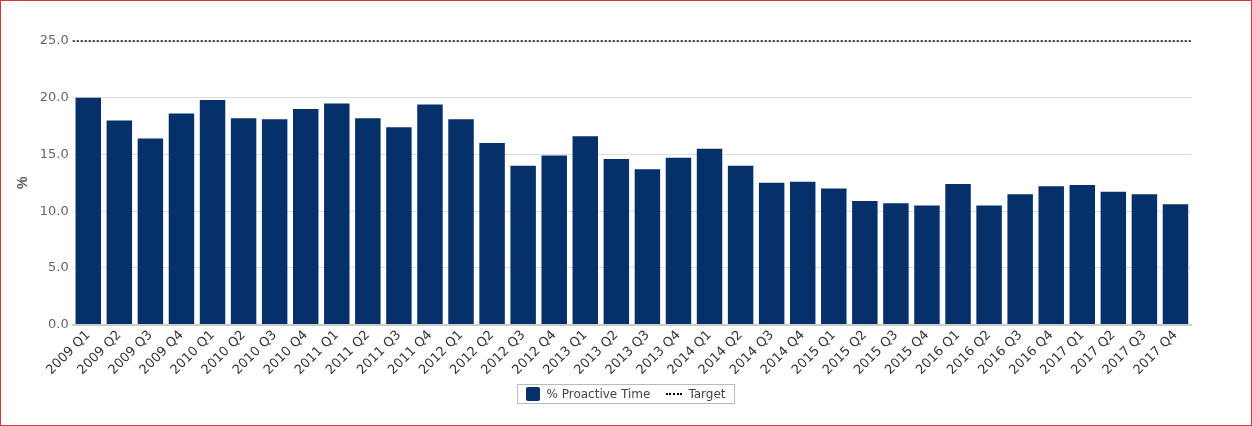 This screenshot has height=426, width=1252. Describe the element at coordinates (58, 323) in the screenshot. I see `y-tick-label: 0.0` at that location.